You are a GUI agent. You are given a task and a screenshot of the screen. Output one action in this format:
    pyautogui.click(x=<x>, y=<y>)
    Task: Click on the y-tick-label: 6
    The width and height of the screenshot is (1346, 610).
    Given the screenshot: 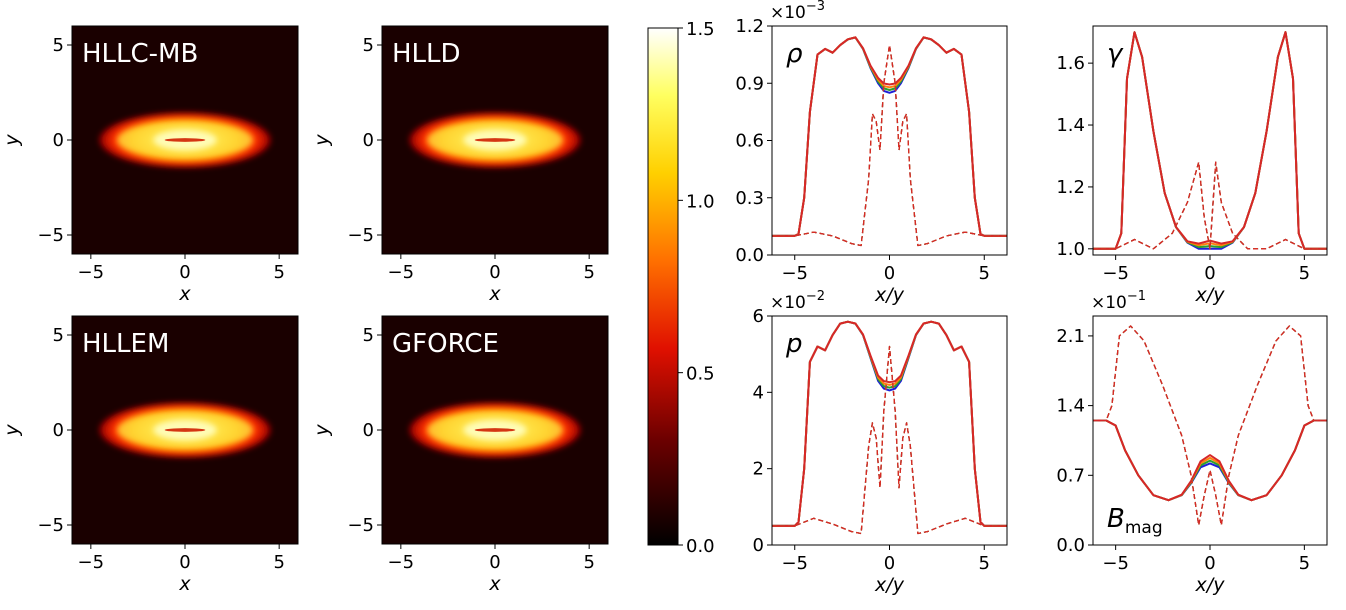 What is the action you would take?
    pyautogui.click(x=758, y=316)
    